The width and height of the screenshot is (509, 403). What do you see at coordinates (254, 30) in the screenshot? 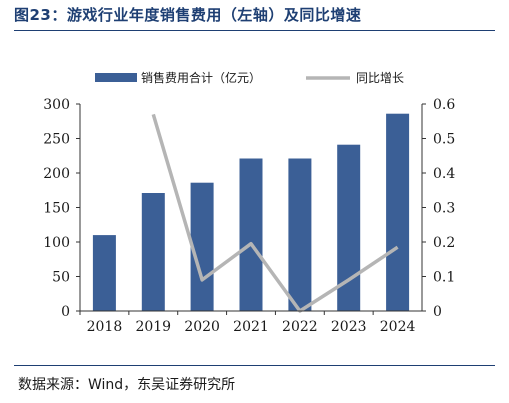
I see `top-rule` at bounding box center [254, 30].